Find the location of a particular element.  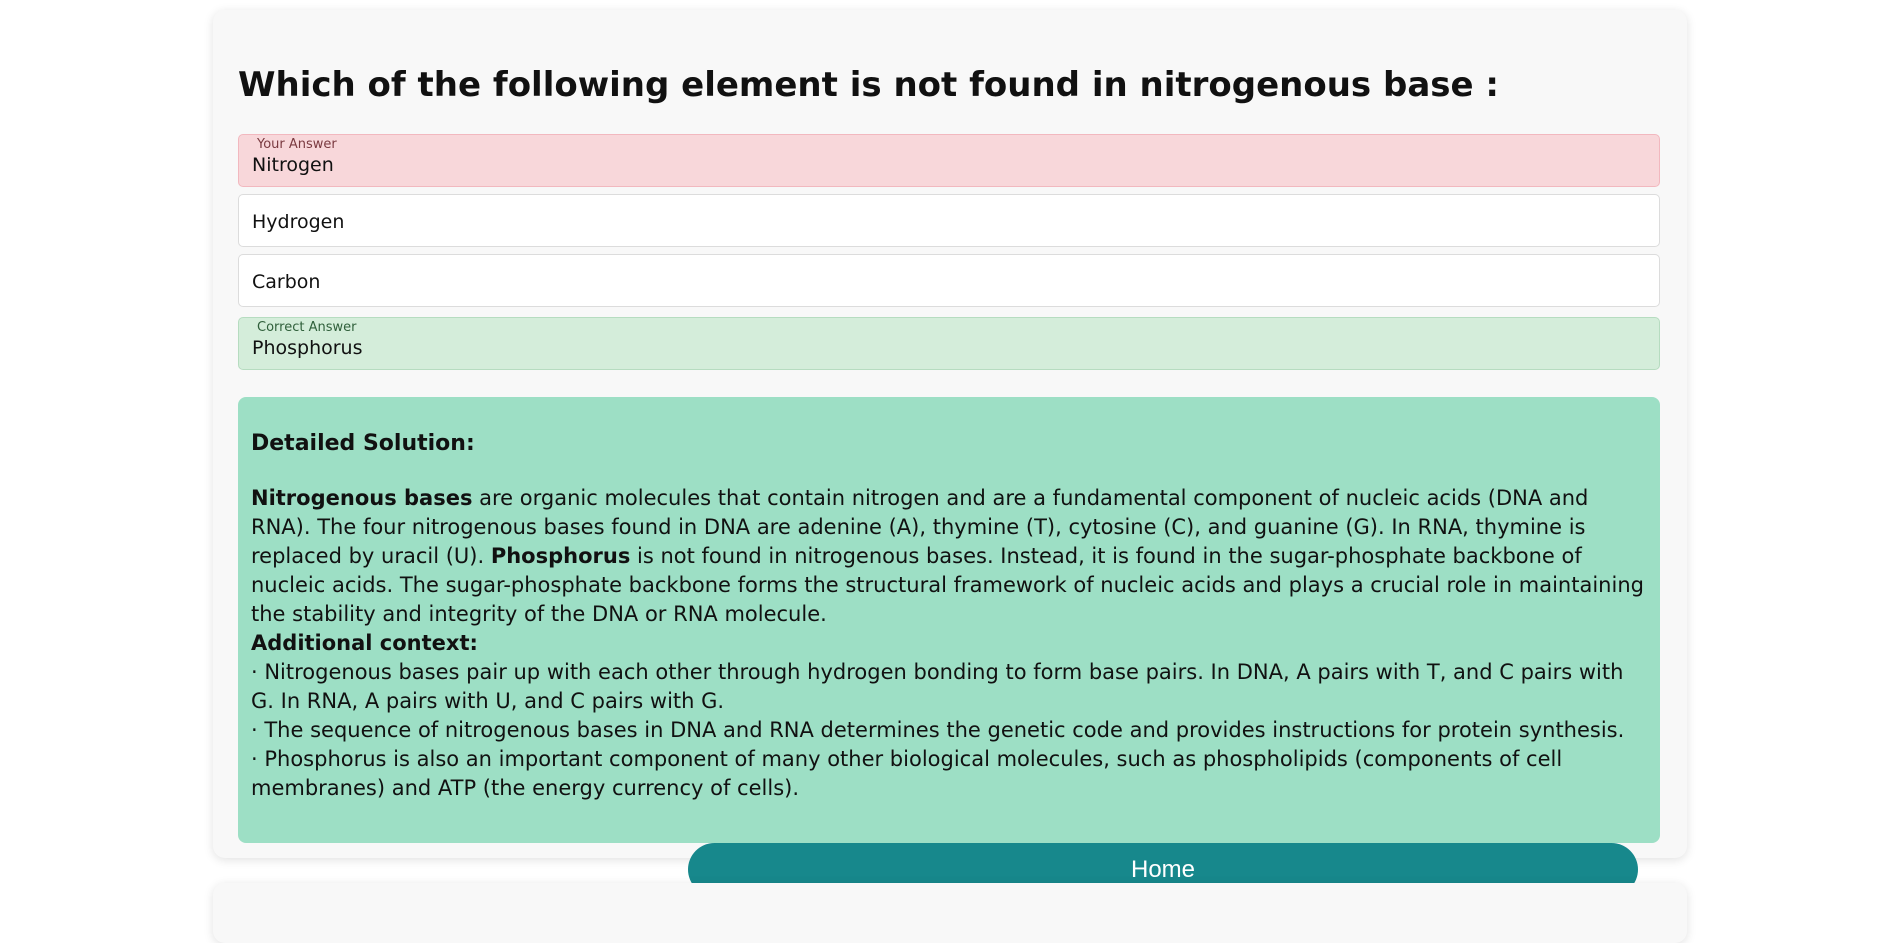

solution-heading: Detailed Solution: is located at coordinates (363, 443).